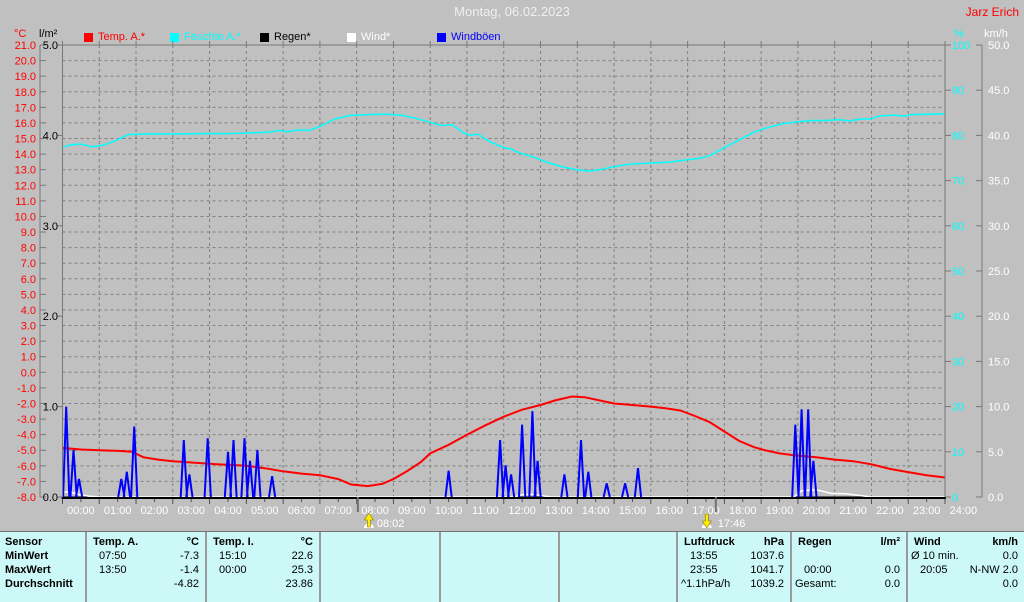 The height and width of the screenshot is (602, 1024). Describe the element at coordinates (732, 524) in the screenshot. I see `sunset-time-label: 17:46` at that location.